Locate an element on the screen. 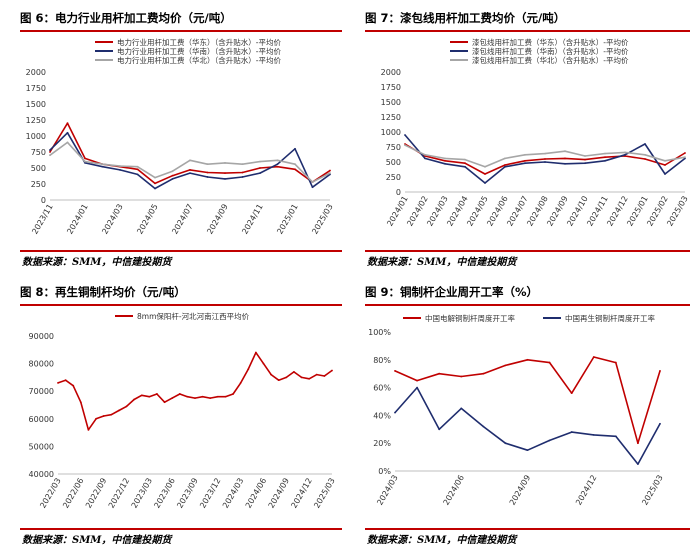 This screenshot has width=700, height=548. figure-6-source: 数据来源：SMM，中信建投期货 is located at coordinates (97, 262).